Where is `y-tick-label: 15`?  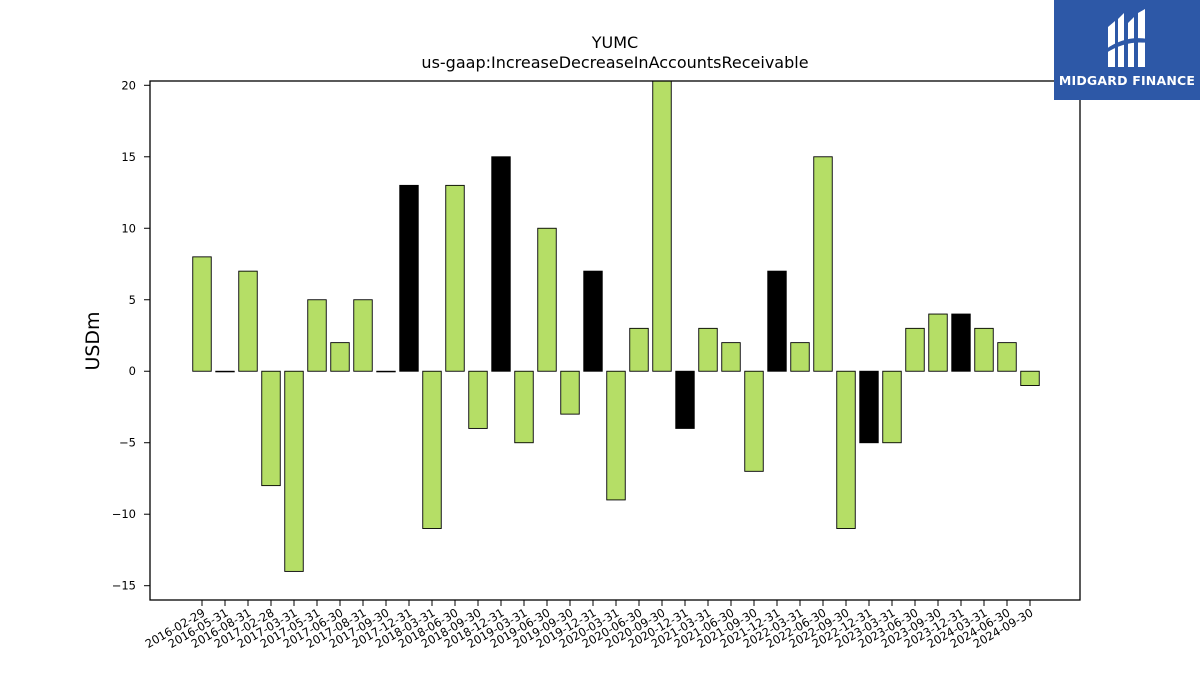 y-tick-label: 15 is located at coordinates (128, 157).